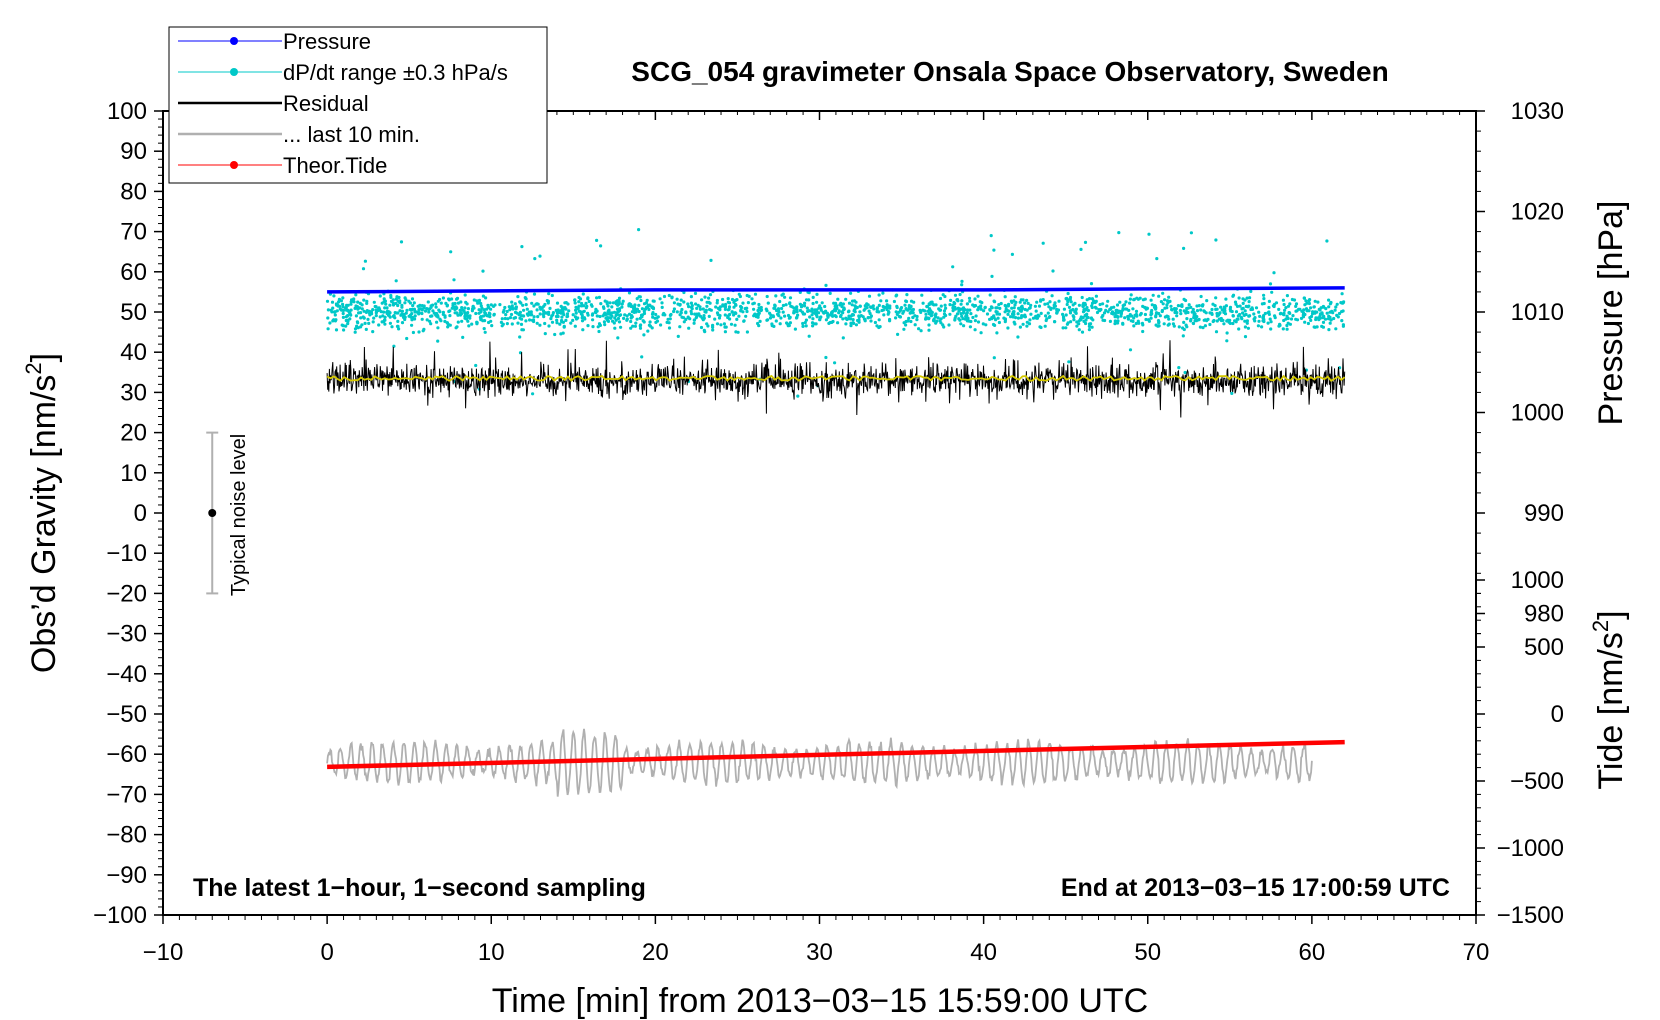  I want to click on theor-tide-line, so click(836, 754).